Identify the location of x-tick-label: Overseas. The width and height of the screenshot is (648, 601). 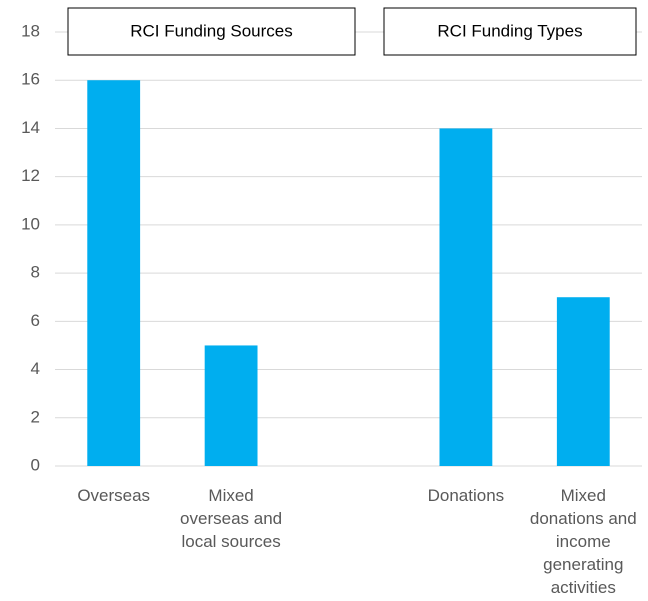
(114, 495).